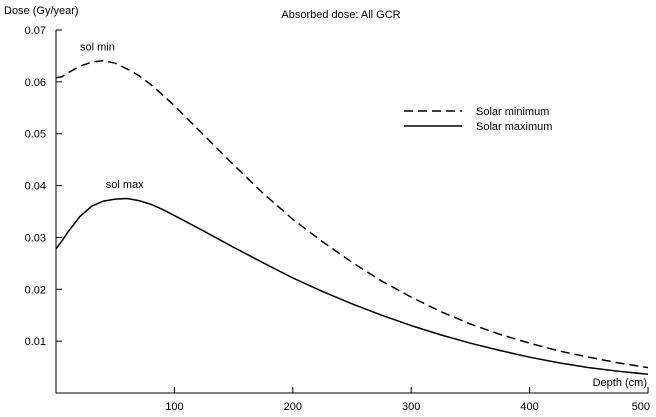 The image size is (656, 417). I want to click on x-axis-label: Depth (cm), so click(620, 383).